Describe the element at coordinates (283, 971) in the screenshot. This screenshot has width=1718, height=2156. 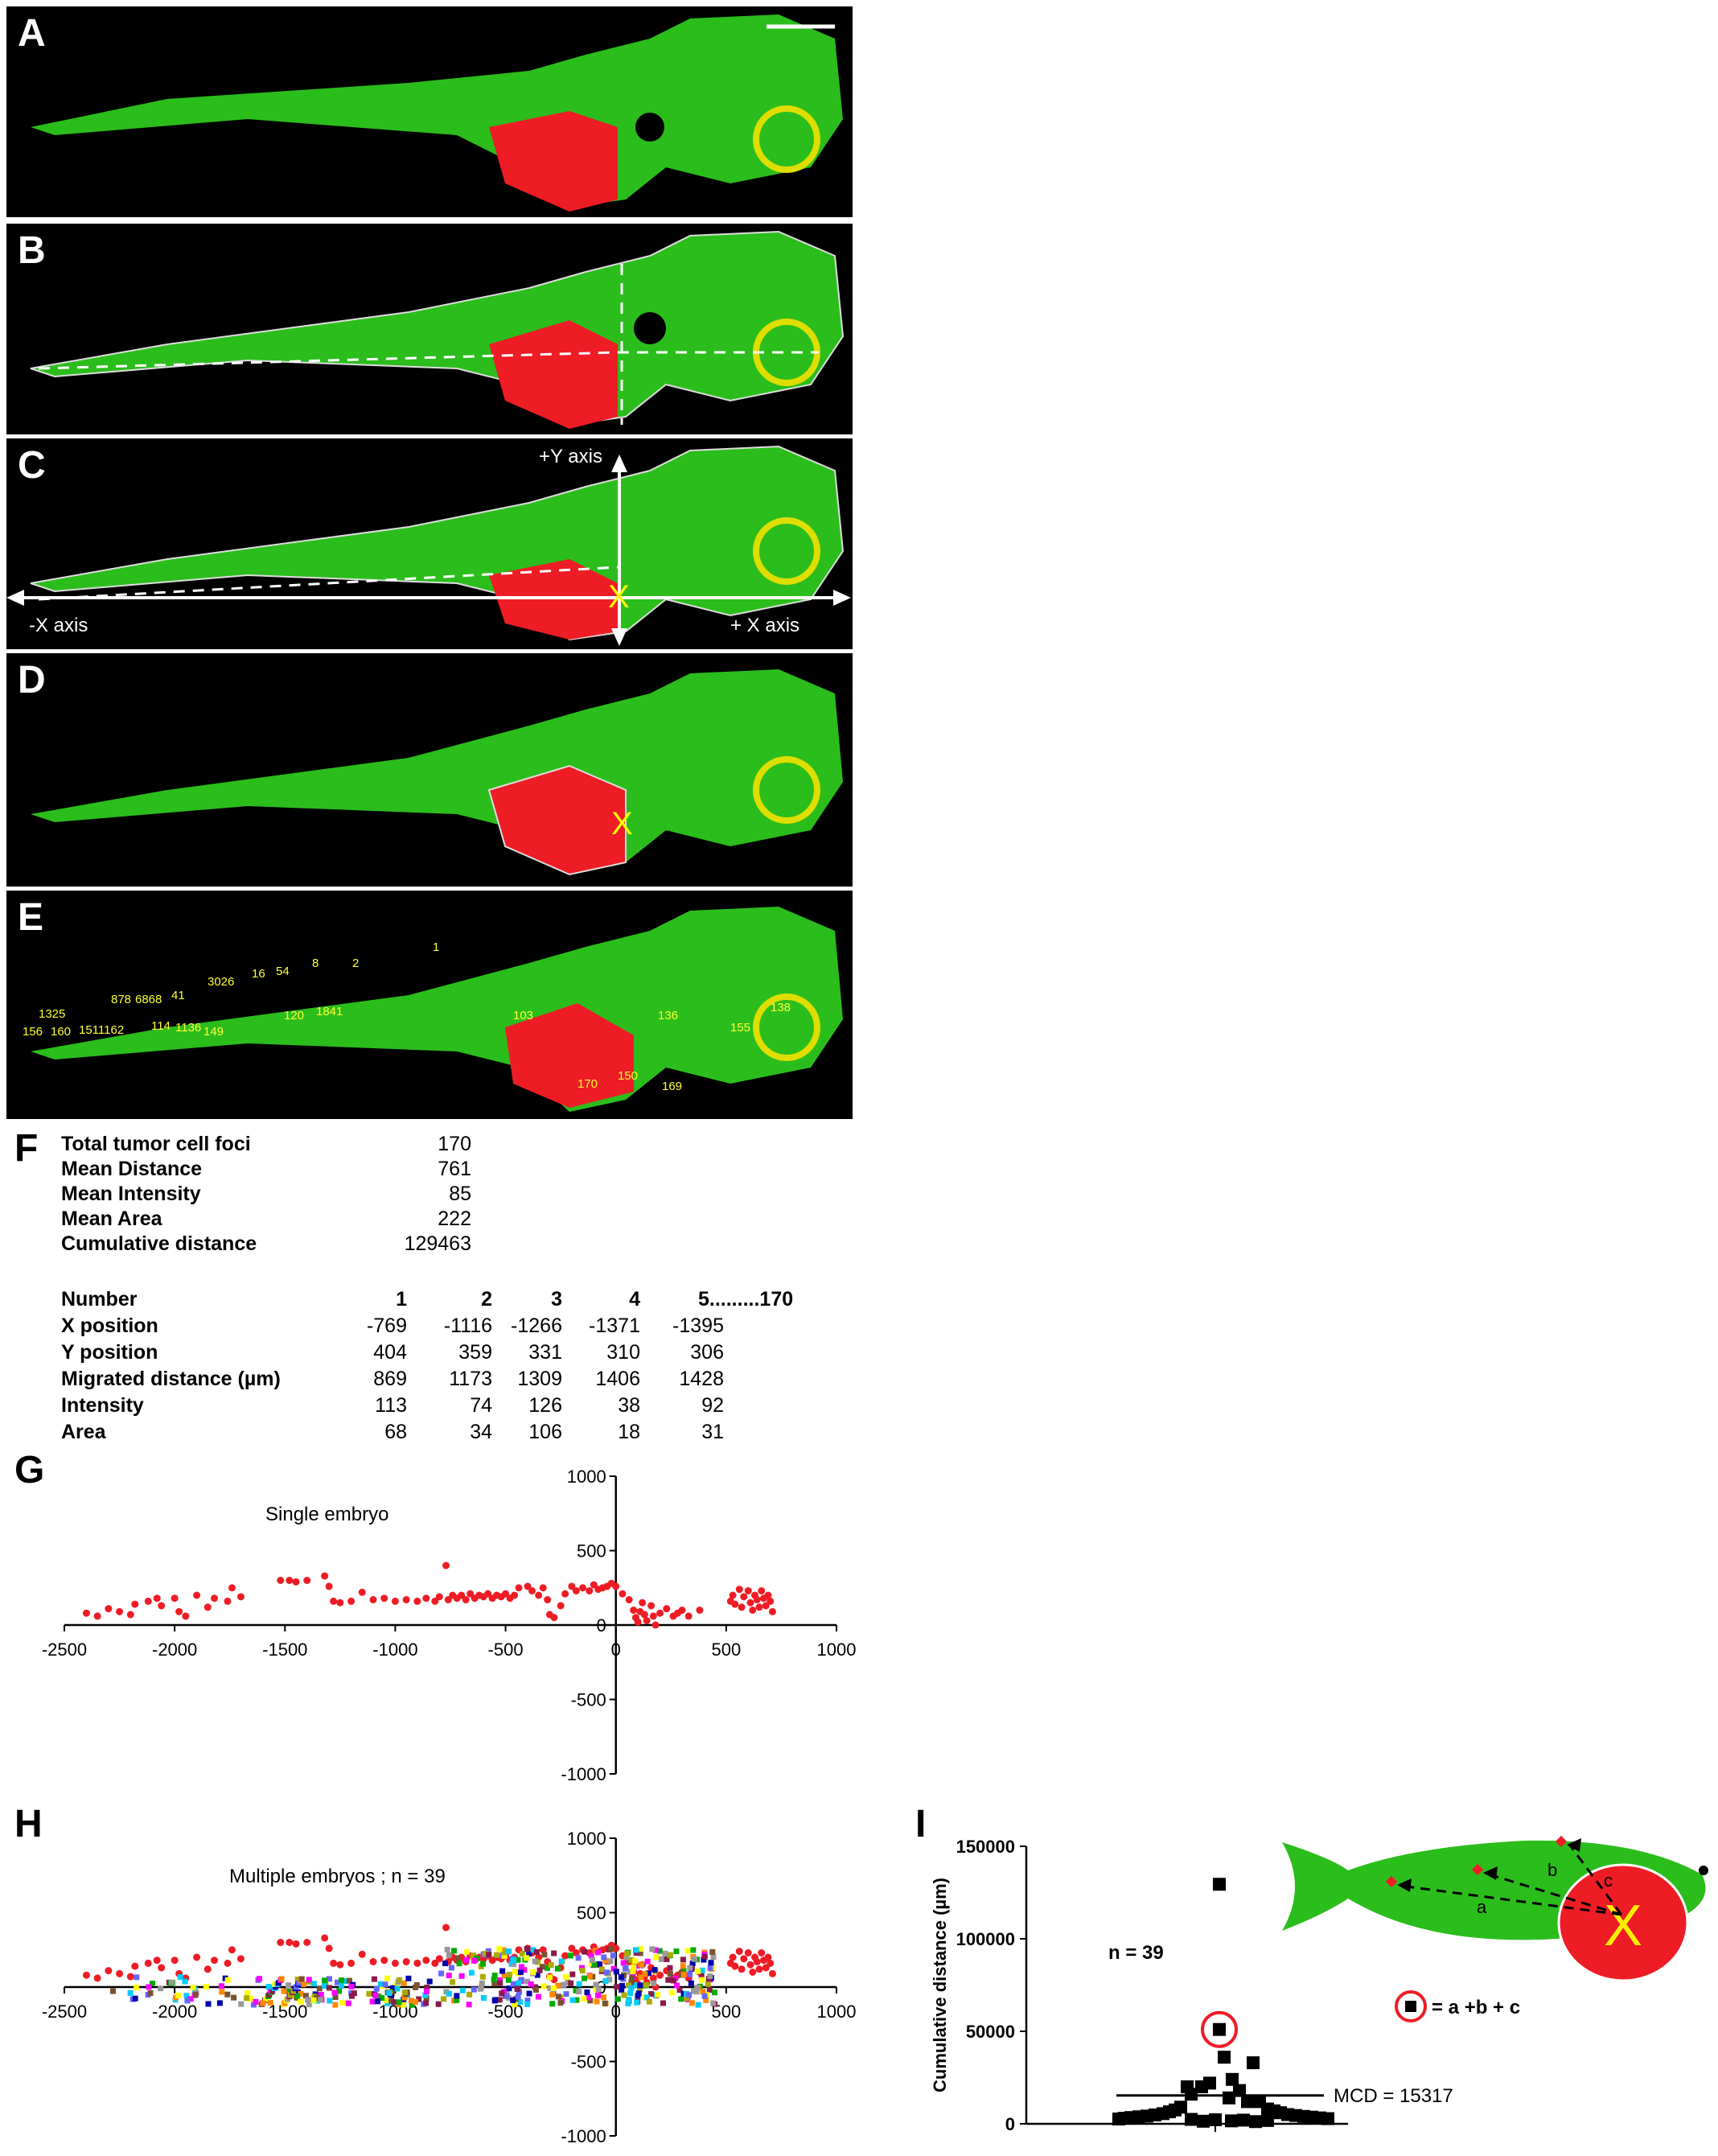
I see `focus-number-label: 54` at that location.